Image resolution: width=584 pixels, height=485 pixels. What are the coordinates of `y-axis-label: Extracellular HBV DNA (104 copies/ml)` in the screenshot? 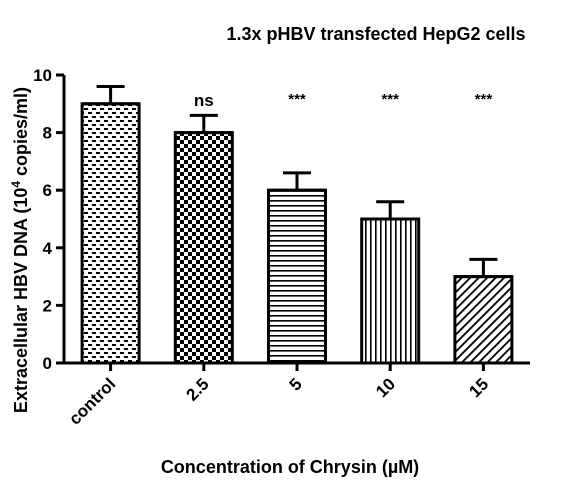 It's located at (20, 250).